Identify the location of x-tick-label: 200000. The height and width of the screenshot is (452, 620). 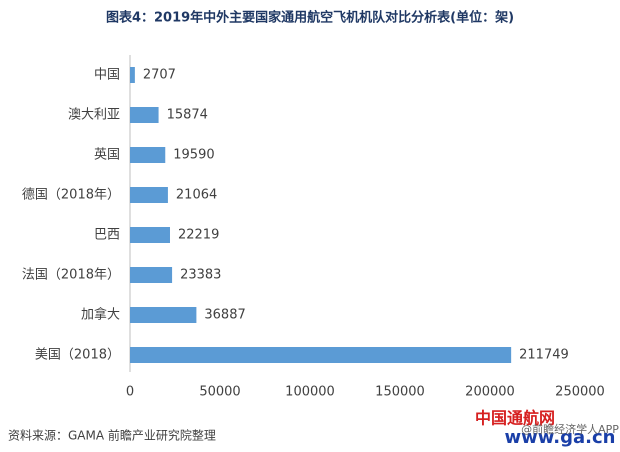
(490, 392).